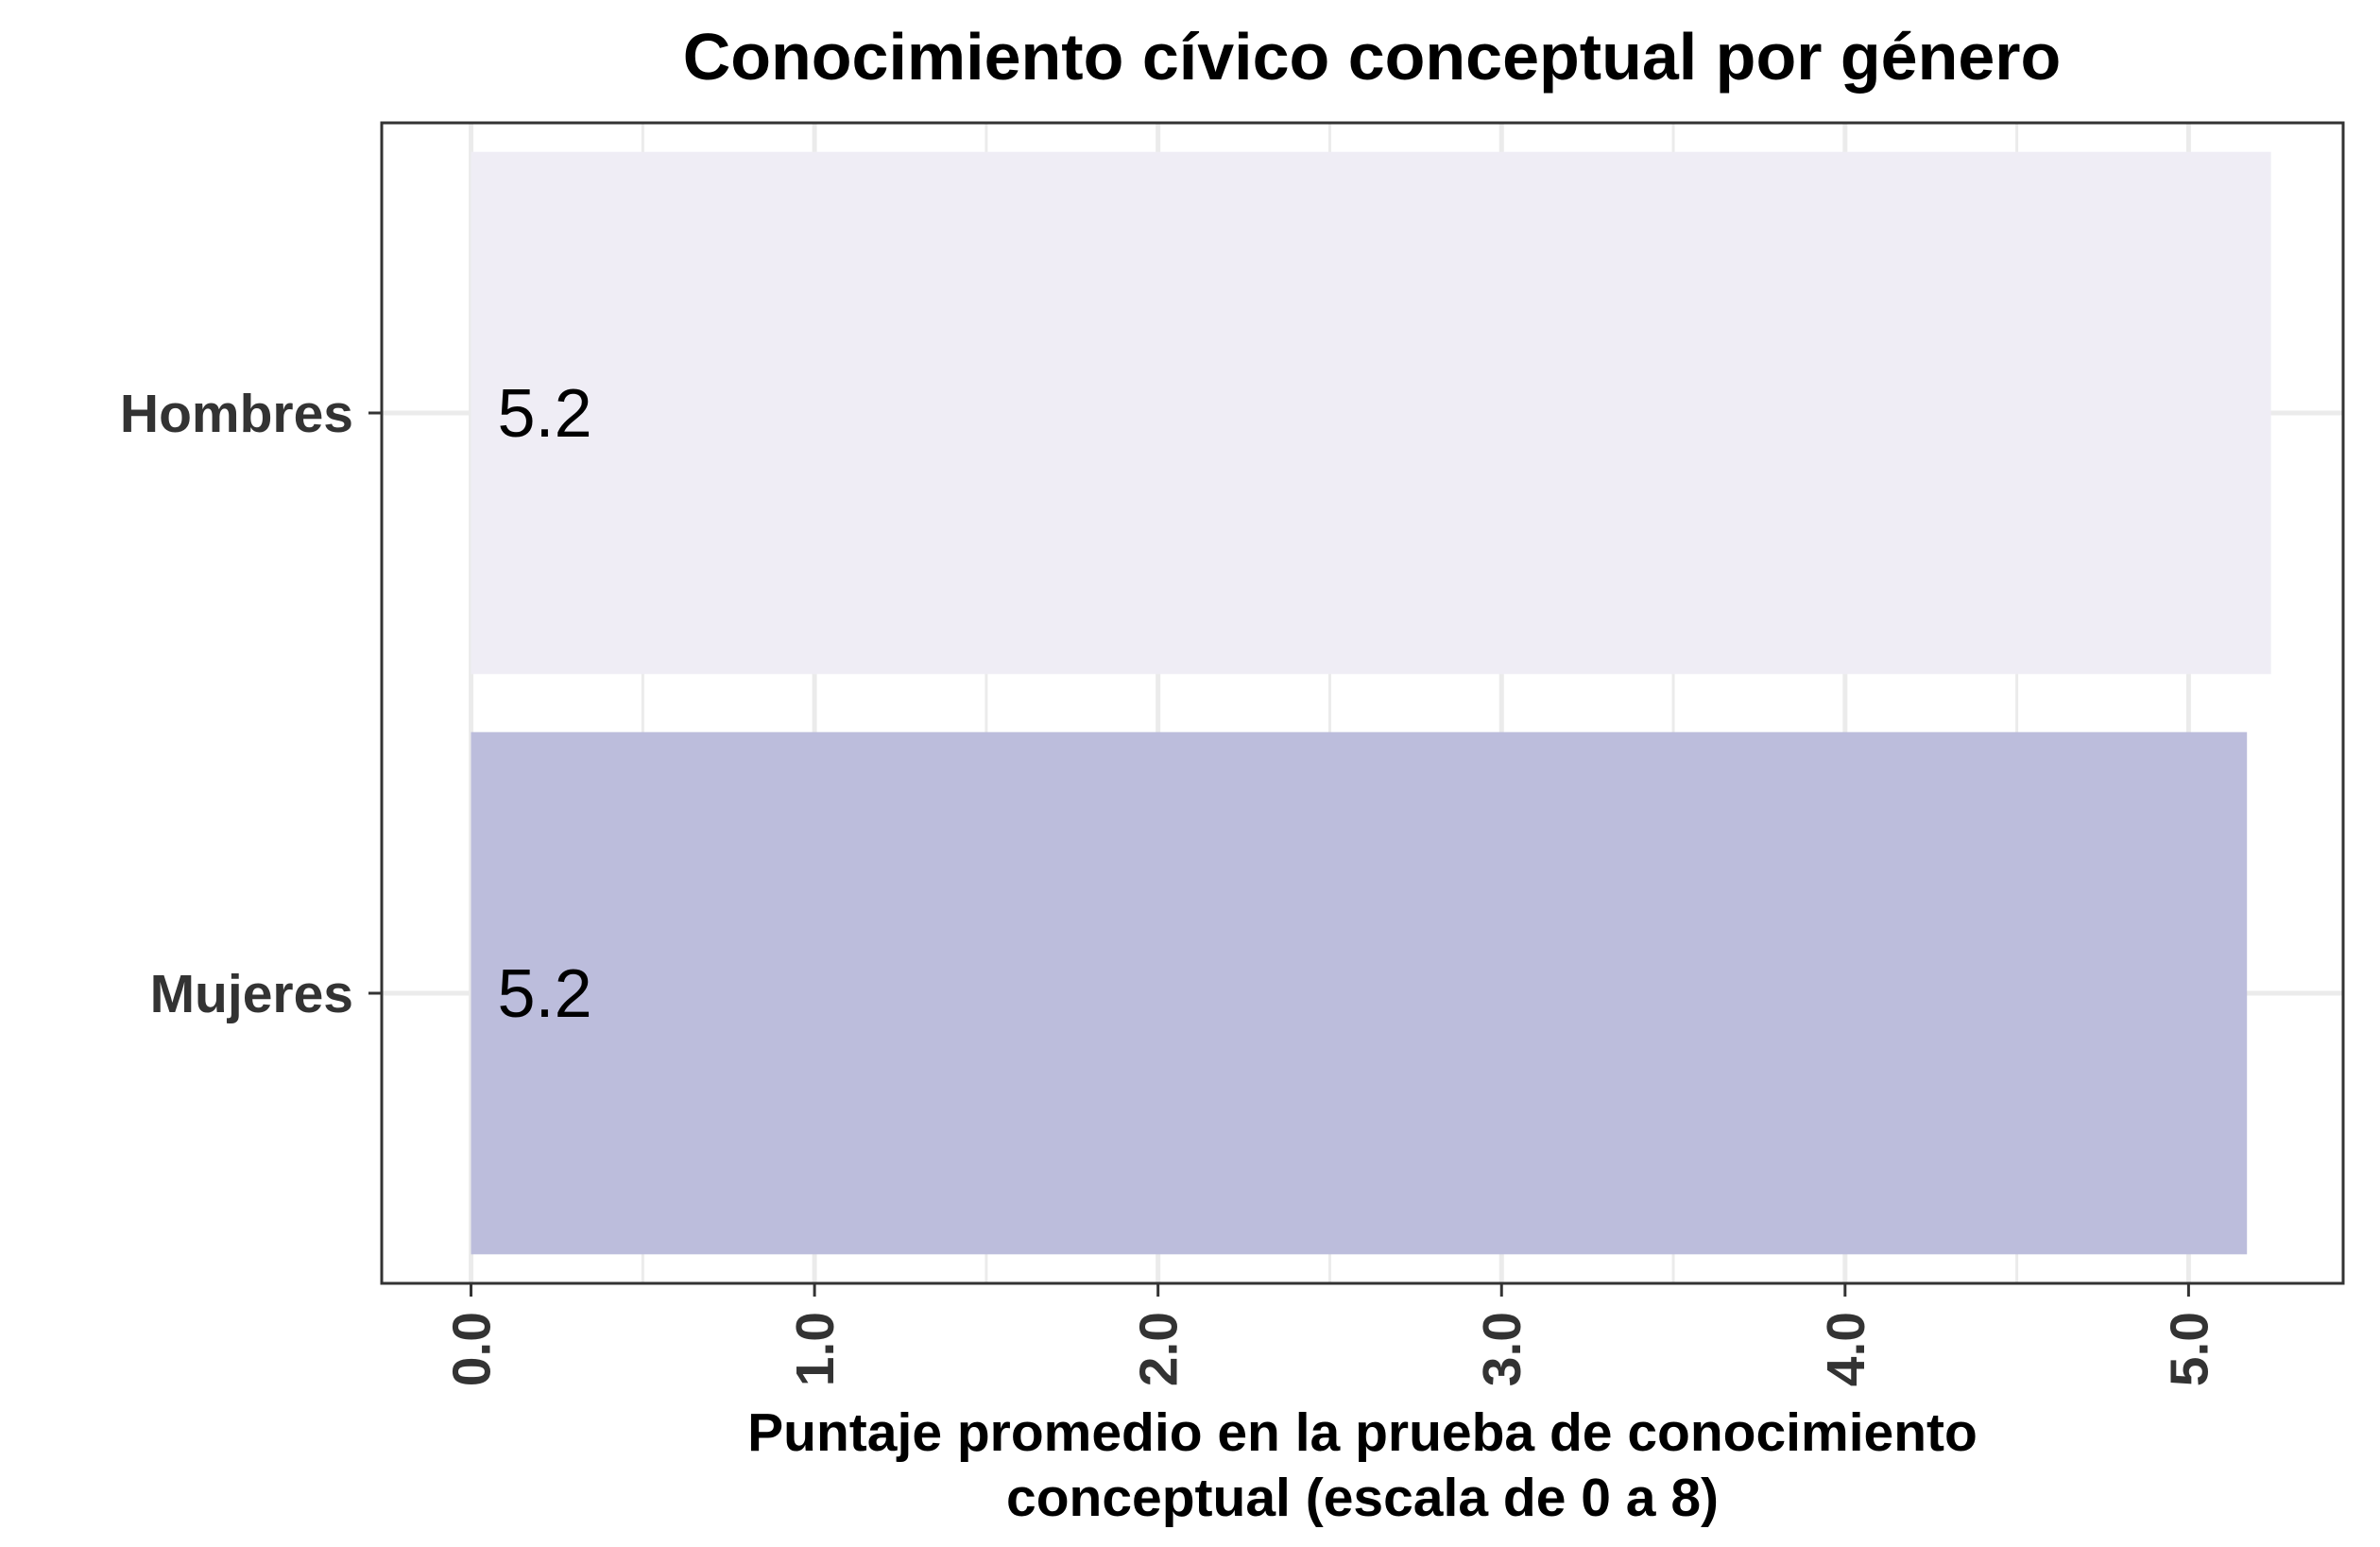  What do you see at coordinates (1330, 1334) in the screenshot?
I see `x-axis: 0.0 1.0 2.0 3.0 4.0 5.0` at bounding box center [1330, 1334].